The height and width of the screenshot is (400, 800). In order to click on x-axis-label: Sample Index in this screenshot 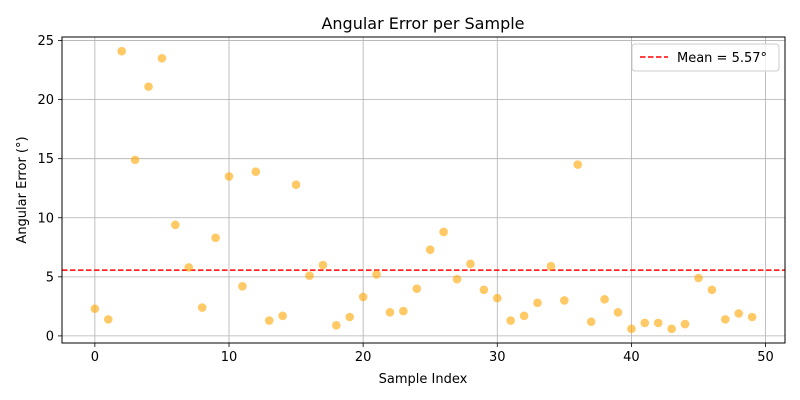, I will do `click(423, 379)`.